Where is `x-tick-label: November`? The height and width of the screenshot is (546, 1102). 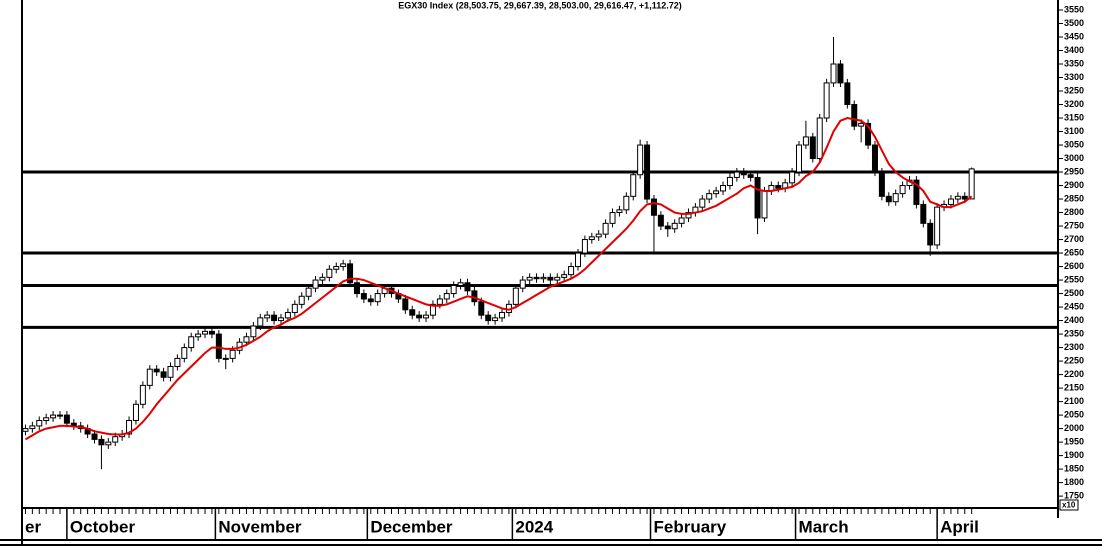
x-tick-label: November is located at coordinates (260, 526).